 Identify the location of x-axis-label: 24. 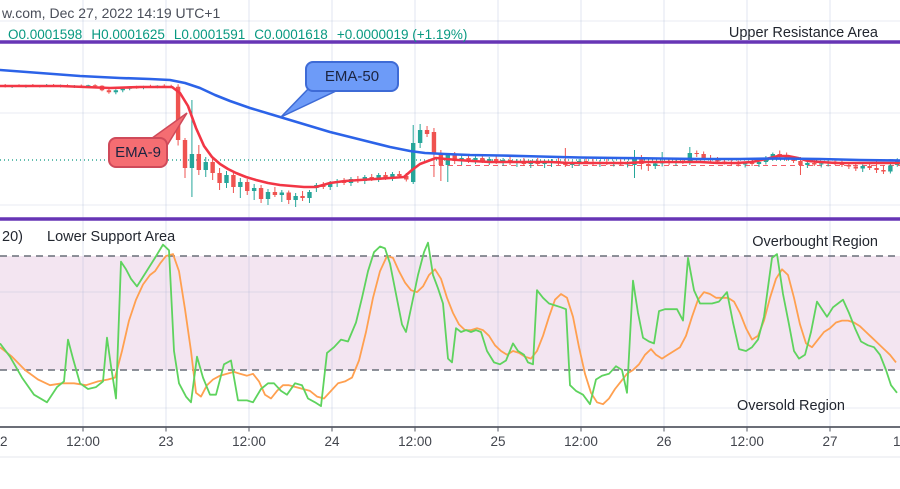
(332, 441).